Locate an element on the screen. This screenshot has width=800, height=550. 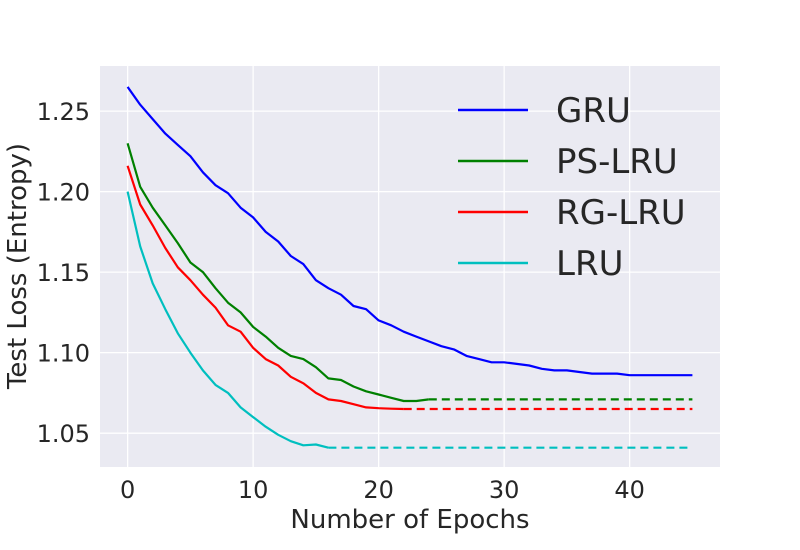
x-tick-label: 0 is located at coordinates (127, 490).